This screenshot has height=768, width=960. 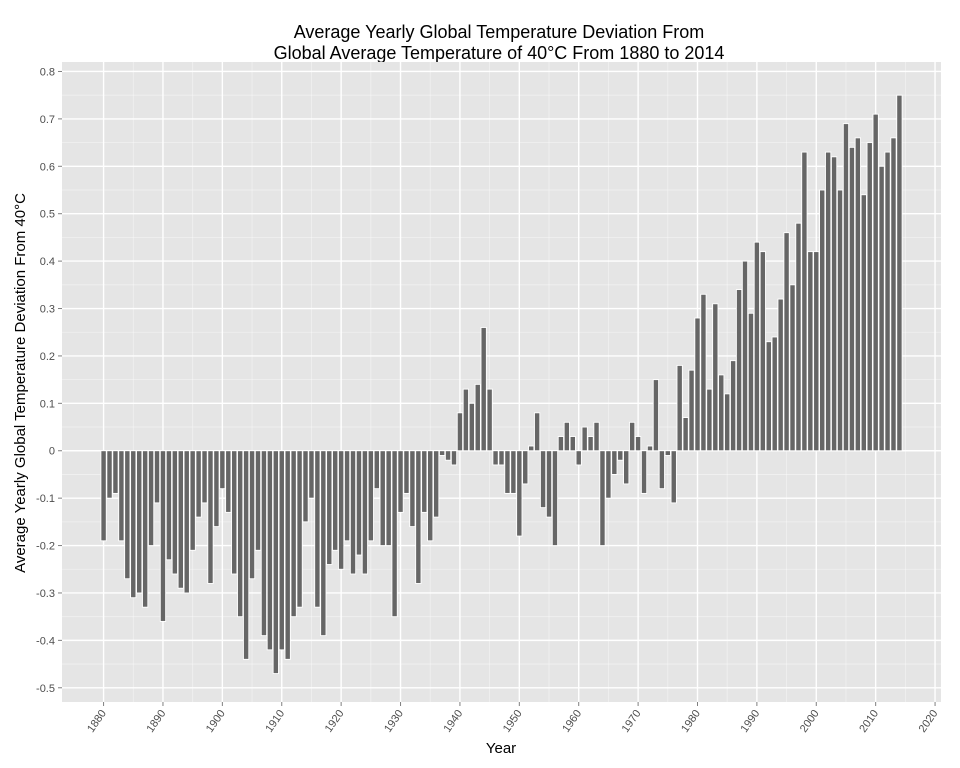 I want to click on x-axis-title: Year, so click(x=501, y=748).